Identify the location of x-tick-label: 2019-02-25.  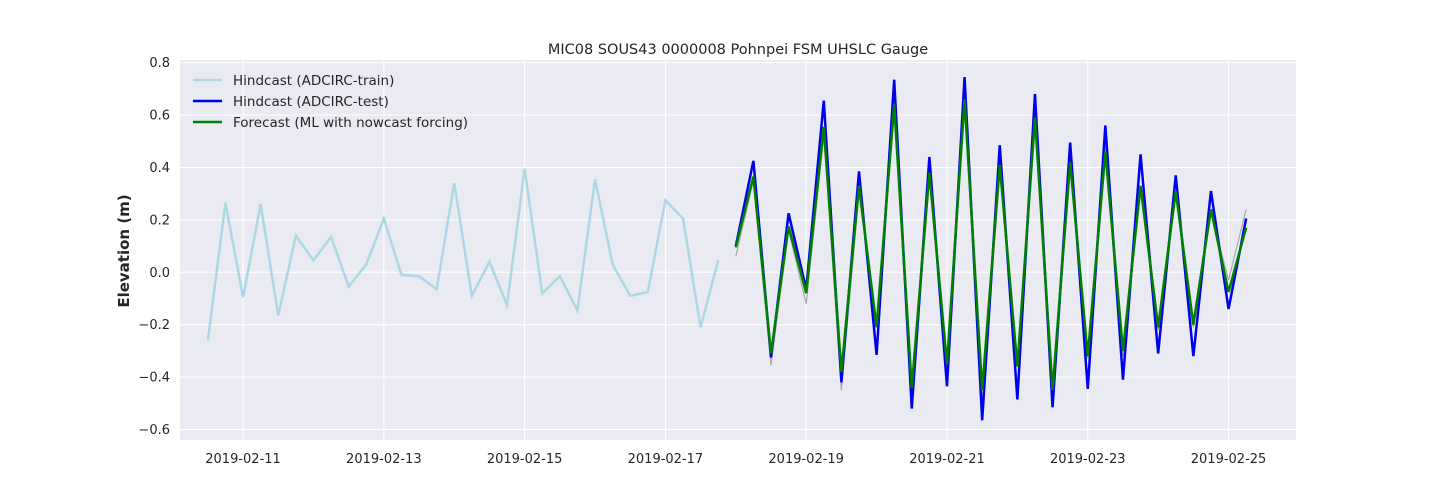
(1229, 459).